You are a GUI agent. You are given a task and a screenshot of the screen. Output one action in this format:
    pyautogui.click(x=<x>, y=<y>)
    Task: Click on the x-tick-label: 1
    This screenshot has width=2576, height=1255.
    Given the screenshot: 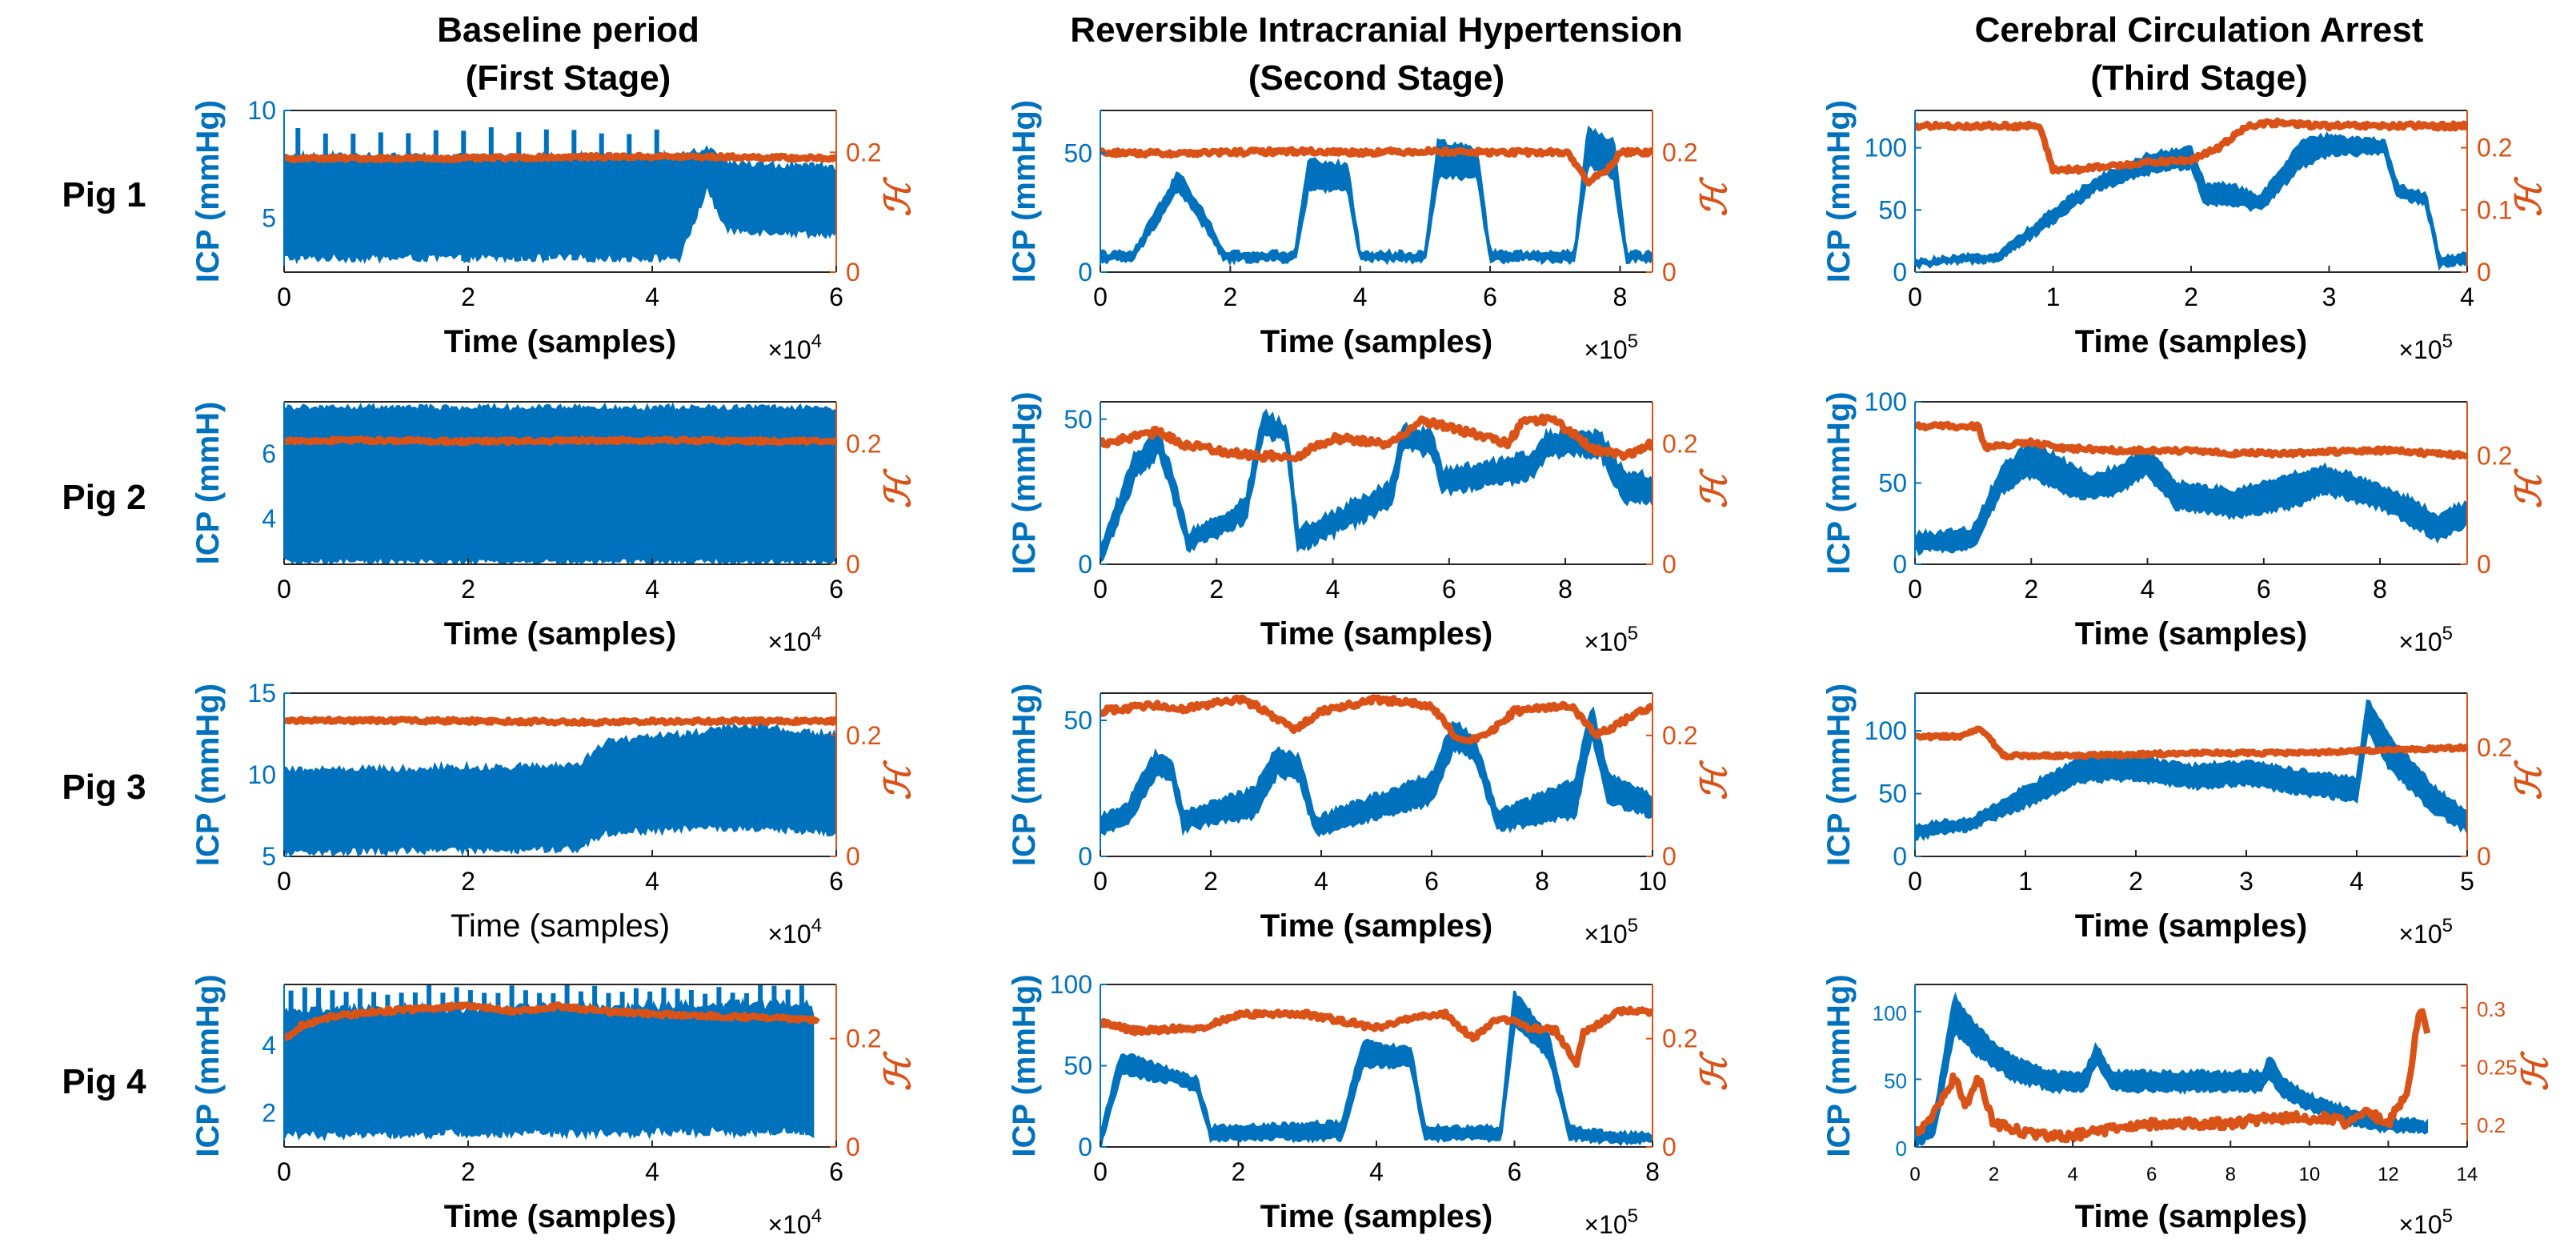 What is the action you would take?
    pyautogui.click(x=2053, y=297)
    